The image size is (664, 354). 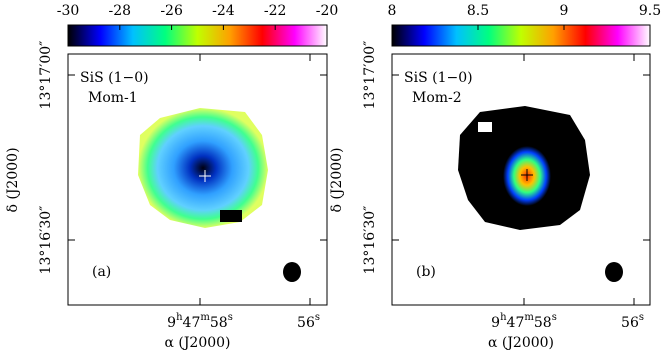 I want to click on panel-a-map, so click(x=219, y=195).